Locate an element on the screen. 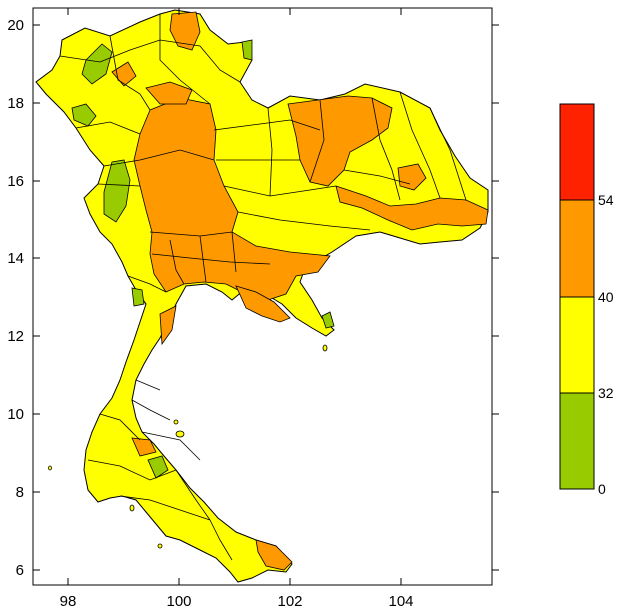 This screenshot has height=610, width=620. zone-low-west is located at coordinates (117, 191).